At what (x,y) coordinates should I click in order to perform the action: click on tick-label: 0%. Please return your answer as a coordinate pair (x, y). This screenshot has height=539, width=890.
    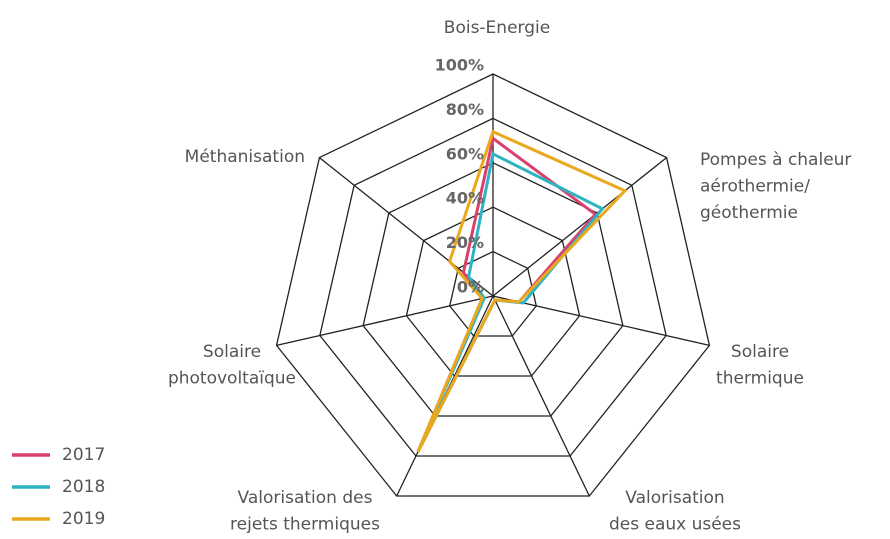
    Looking at the image, I should click on (470, 287).